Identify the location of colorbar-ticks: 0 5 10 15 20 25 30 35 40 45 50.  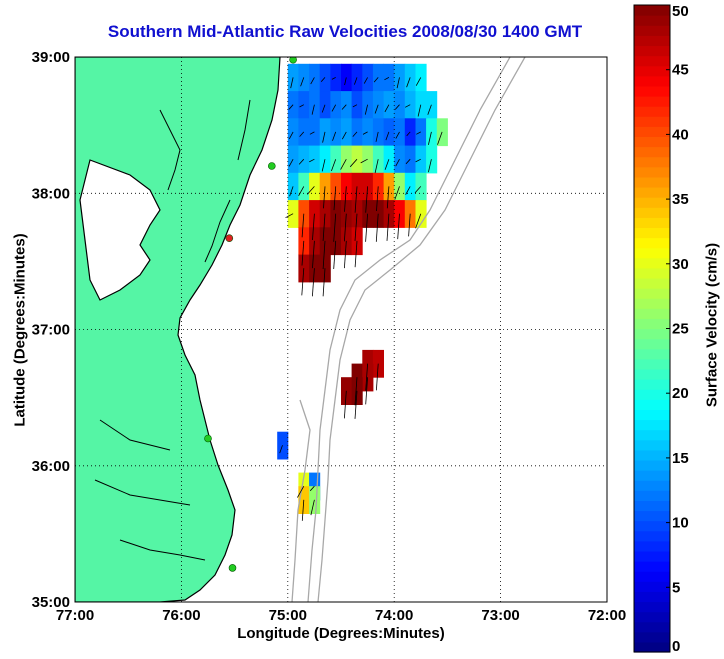
(677, 329).